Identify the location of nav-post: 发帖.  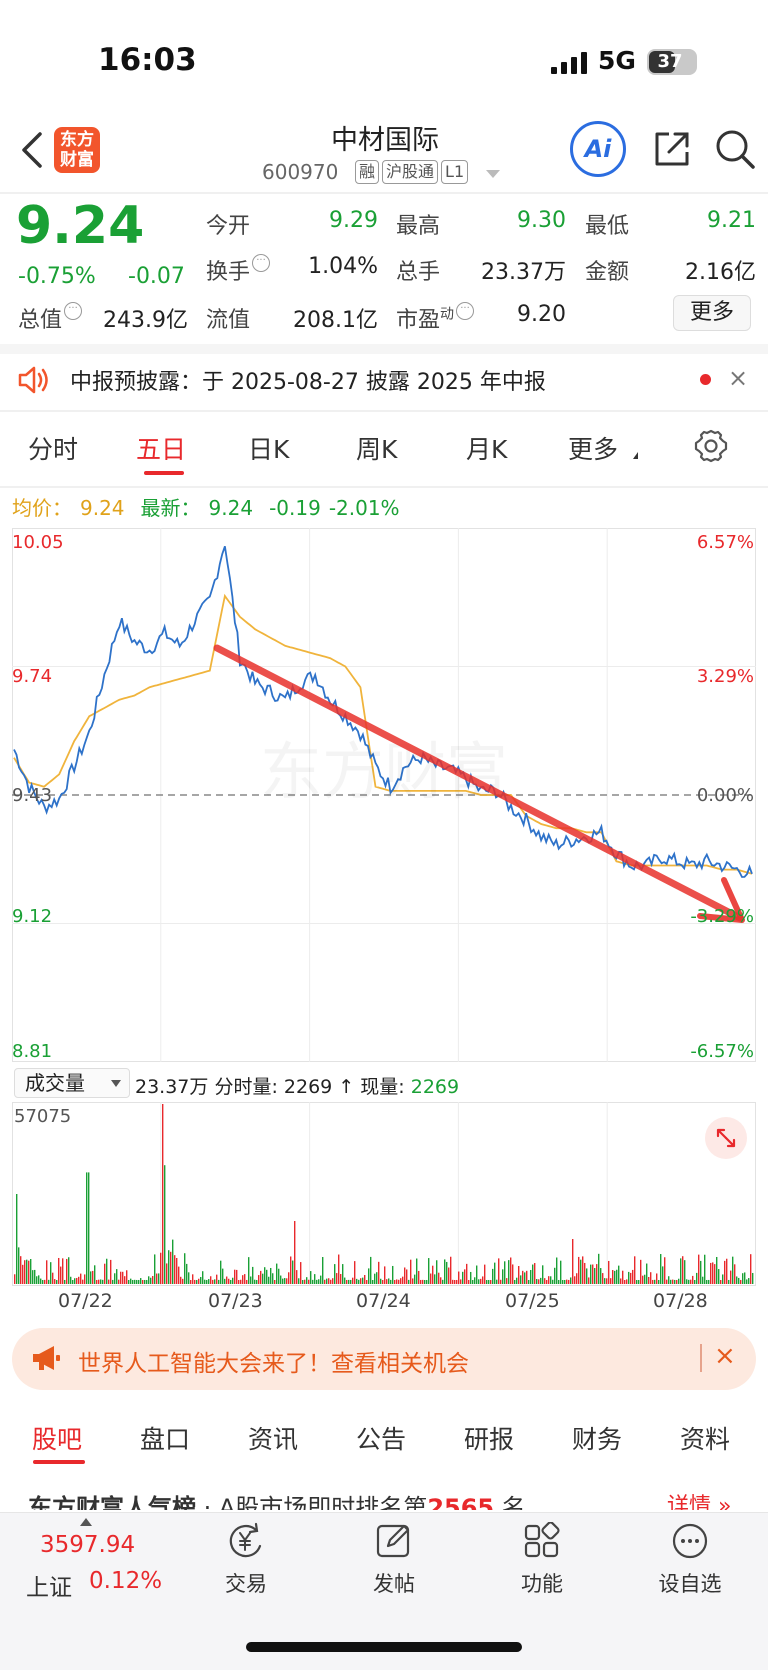
(394, 1560).